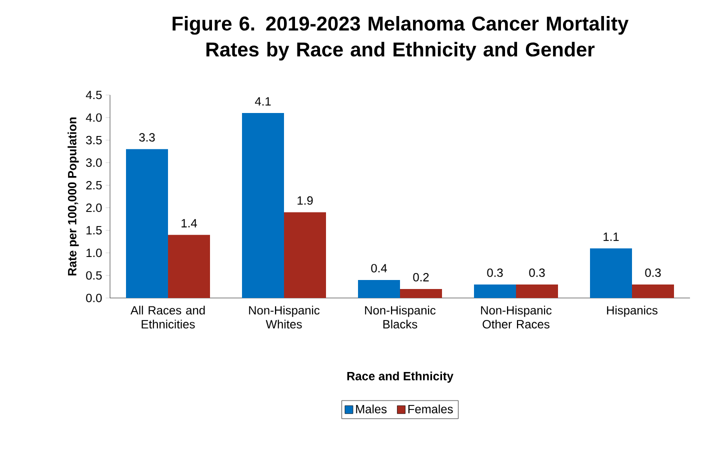 The height and width of the screenshot is (458, 715). Describe the element at coordinates (94, 185) in the screenshot. I see `y-tick-label: 2.5` at that location.